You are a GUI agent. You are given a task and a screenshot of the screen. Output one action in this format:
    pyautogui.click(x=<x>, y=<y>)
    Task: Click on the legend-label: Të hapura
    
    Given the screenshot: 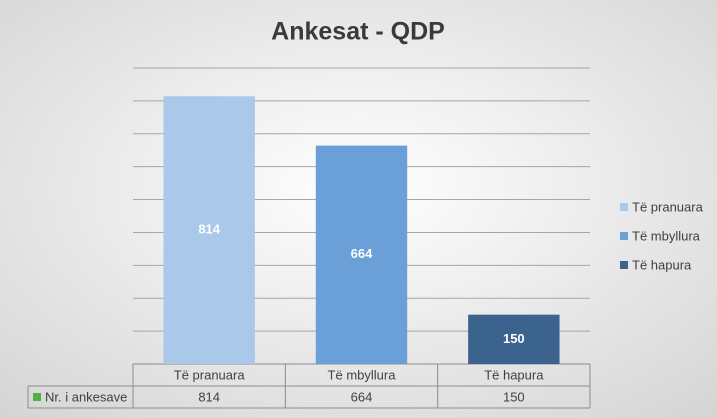 What is the action you would take?
    pyautogui.click(x=662, y=264)
    